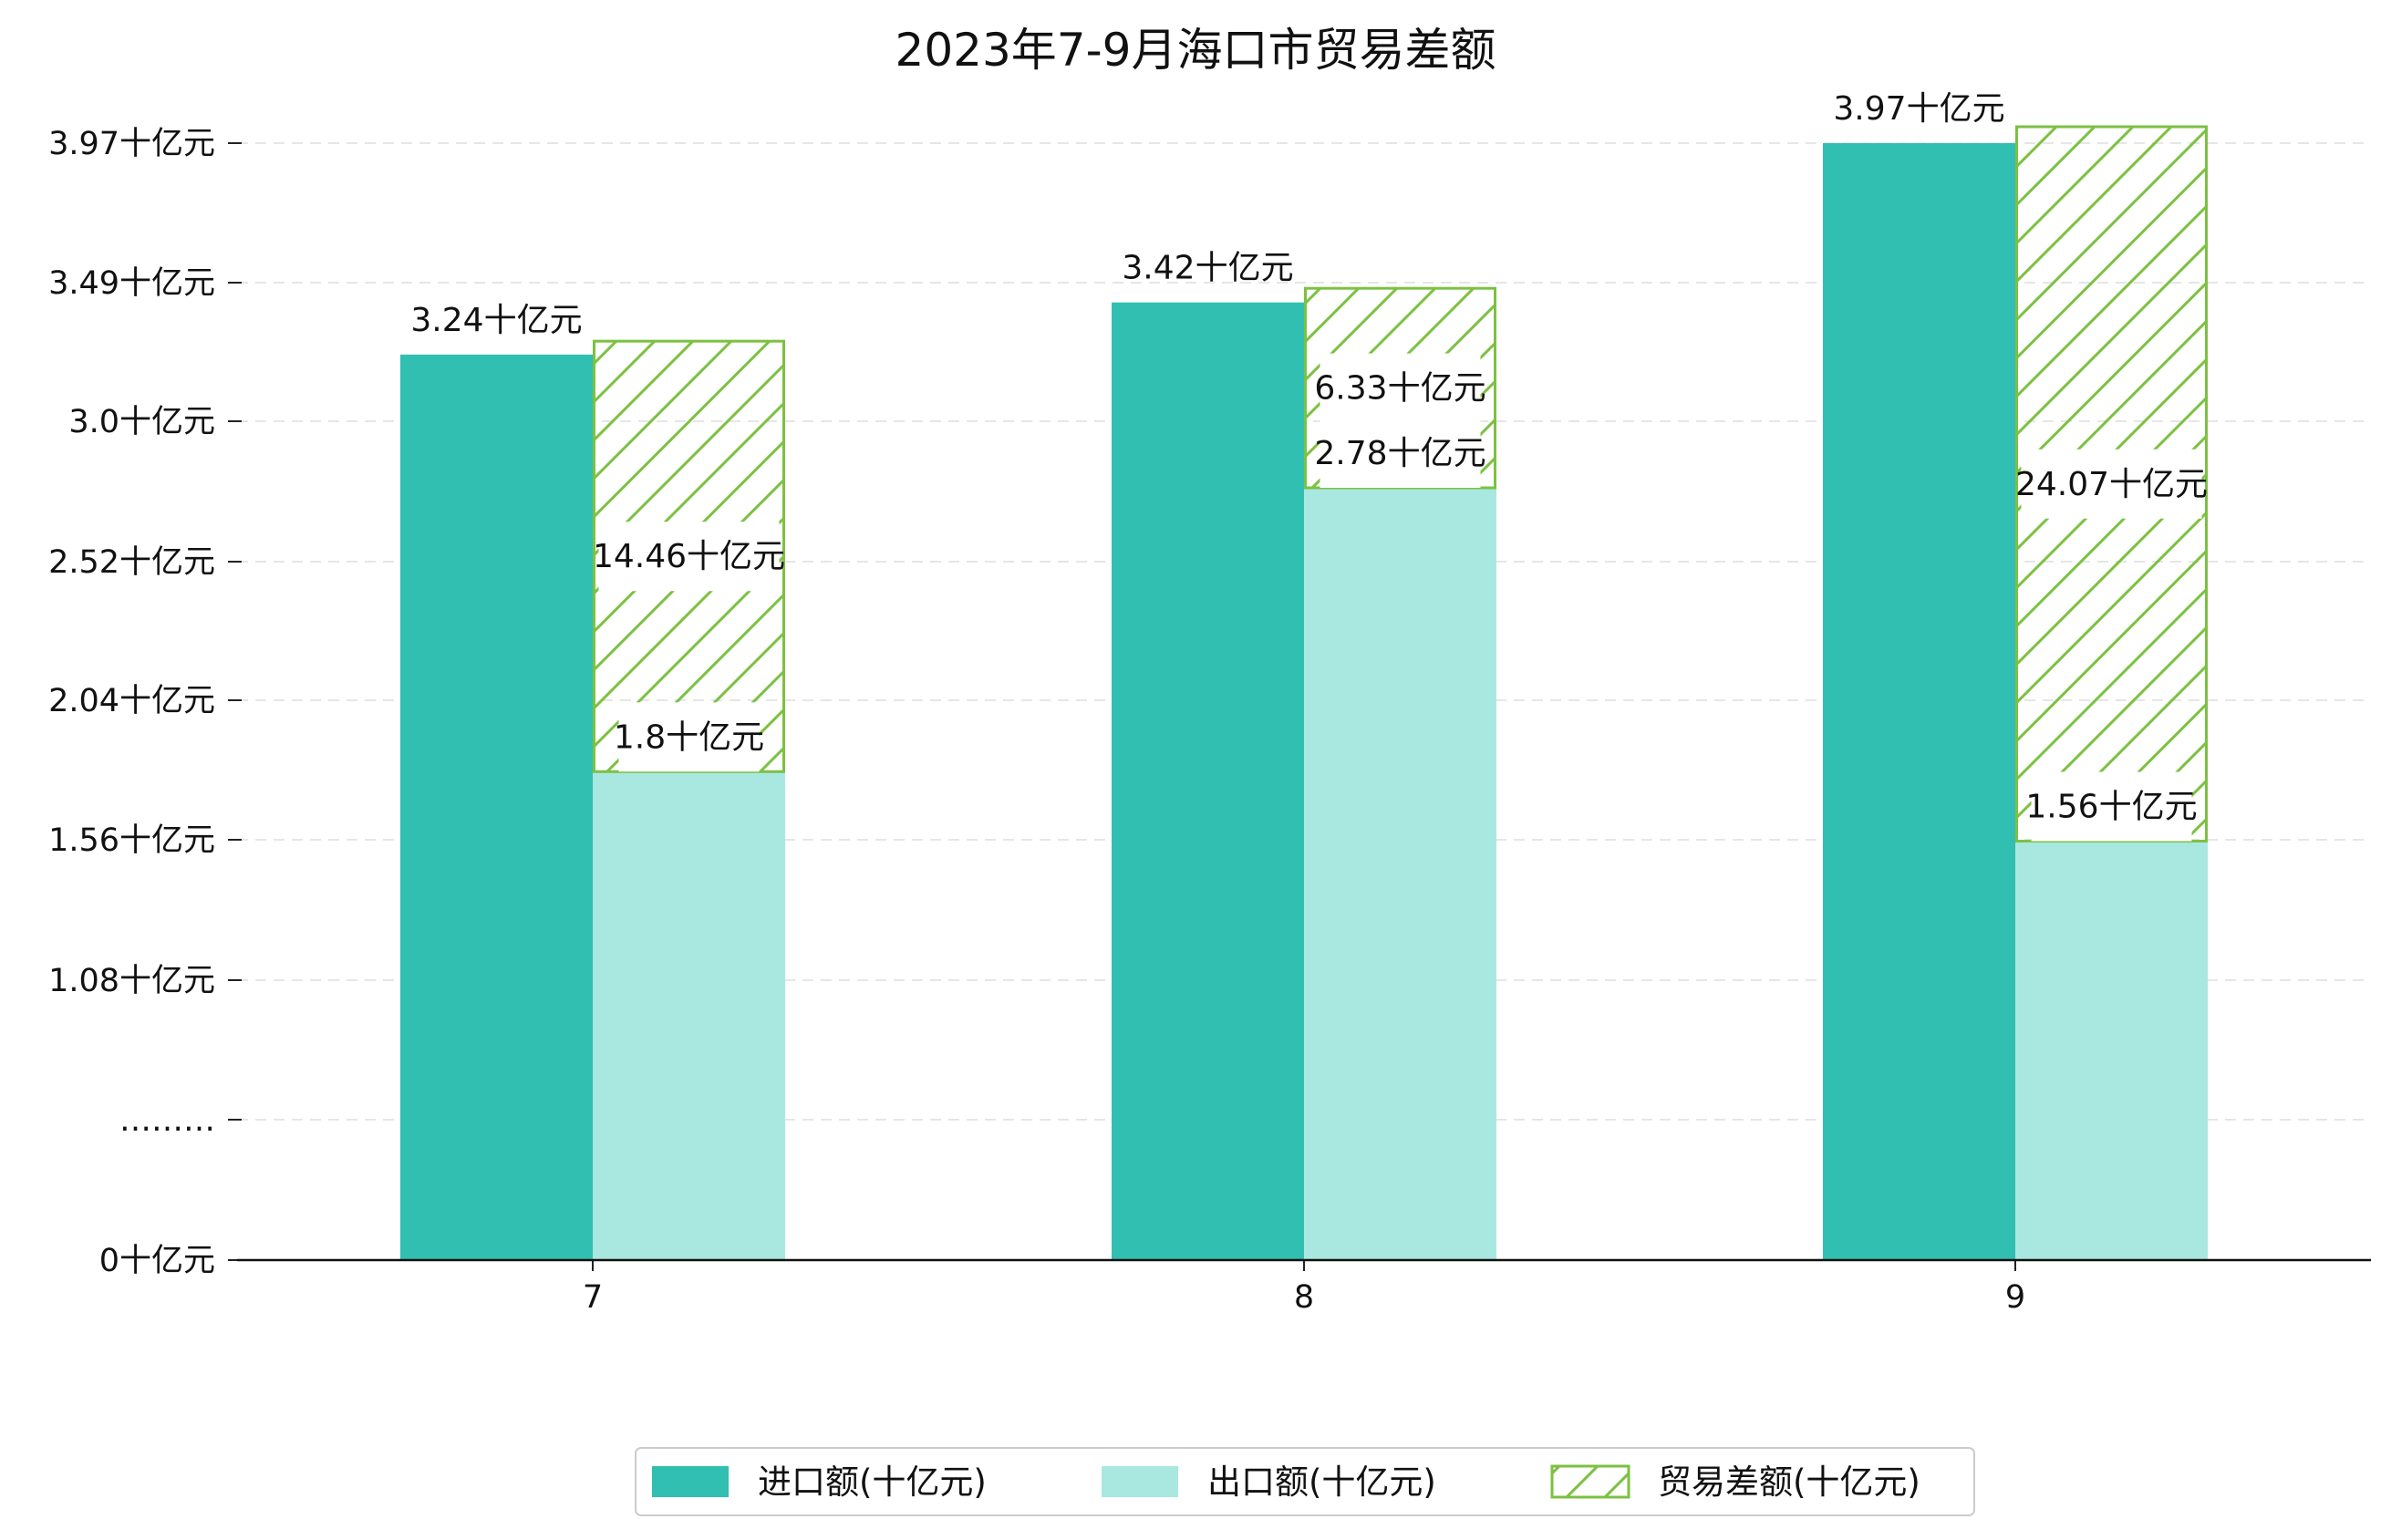 This screenshot has width=2391, height=1540. Describe the element at coordinates (1207, 268) in the screenshot. I see `data-label: 3.42十亿元` at that location.